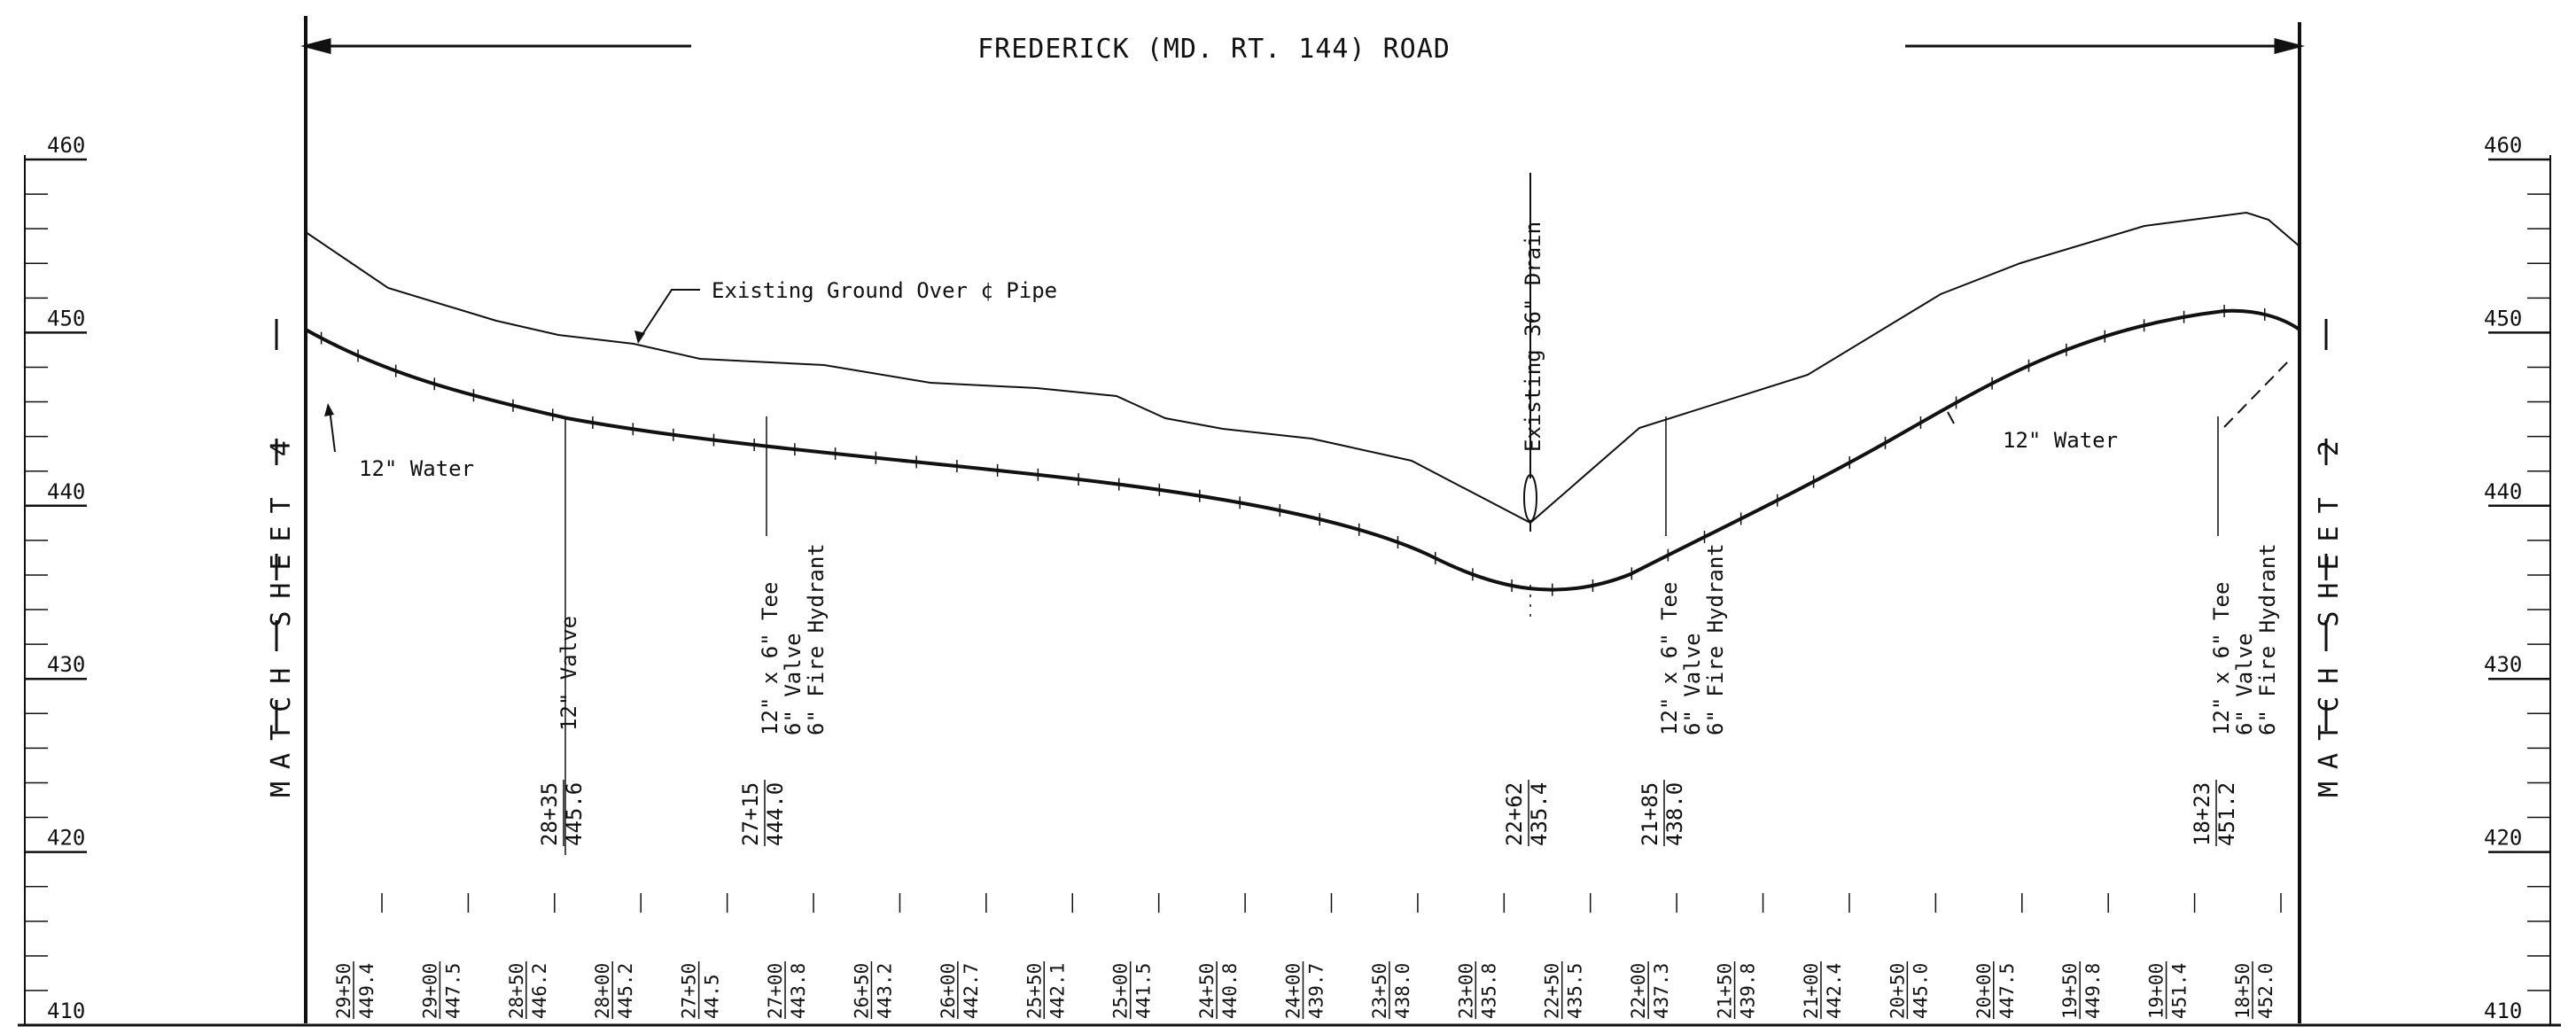  What do you see at coordinates (1638, 991) in the screenshot?
I see `svg-text: 22+00` at bounding box center [1638, 991].